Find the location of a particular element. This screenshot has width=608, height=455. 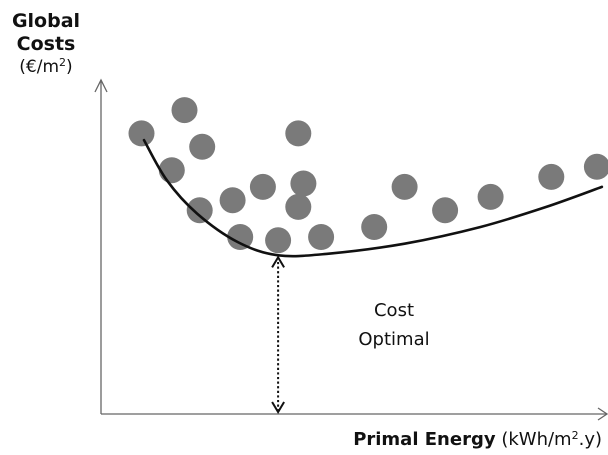

x-axis-label: Primal Energy (kWh/m2.y) is located at coordinates (477, 439).